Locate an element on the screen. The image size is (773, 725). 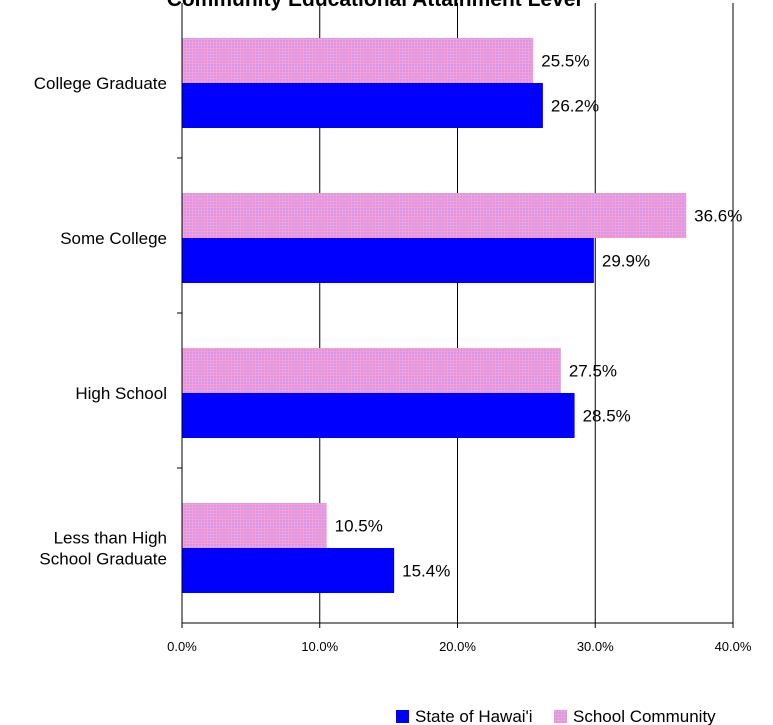
bar-state-of-hawai-i-less-than-high-school-graduate is located at coordinates (288, 570).